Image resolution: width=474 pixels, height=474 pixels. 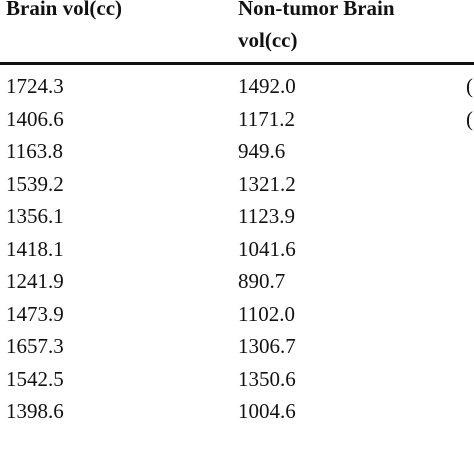 What do you see at coordinates (262, 281) in the screenshot?
I see `cell-non-tumor-brain-vol: 890.7` at bounding box center [262, 281].